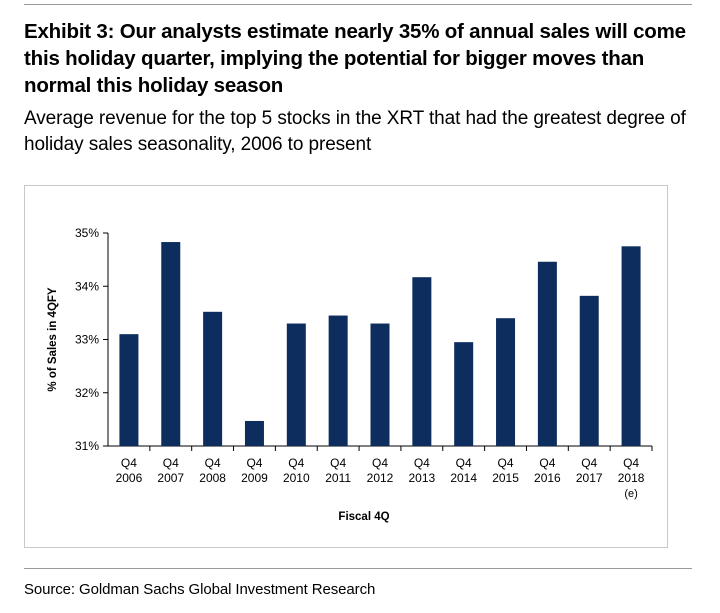  I want to click on bottom-rule, so click(358, 568).